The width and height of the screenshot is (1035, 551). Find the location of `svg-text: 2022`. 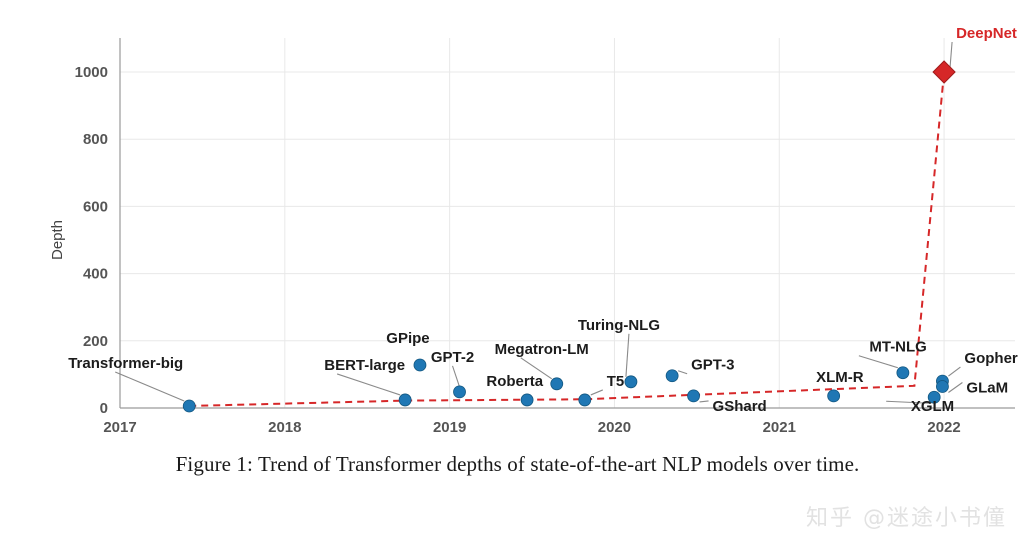

svg-text: 2022 is located at coordinates (943, 427).